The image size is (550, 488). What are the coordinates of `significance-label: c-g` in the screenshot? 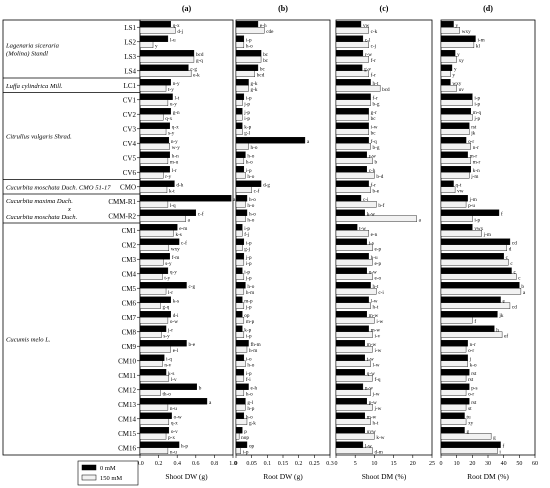 It's located at (192, 287).